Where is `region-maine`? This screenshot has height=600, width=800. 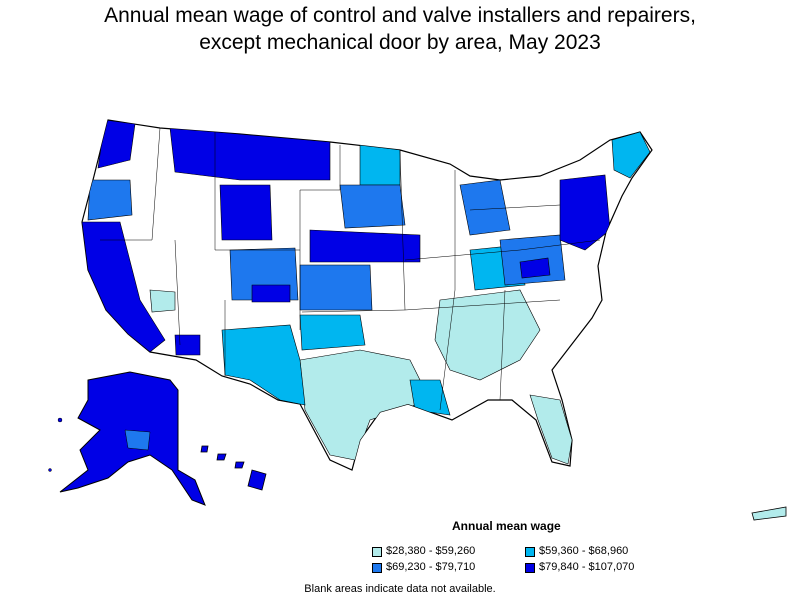 region-maine is located at coordinates (631, 155).